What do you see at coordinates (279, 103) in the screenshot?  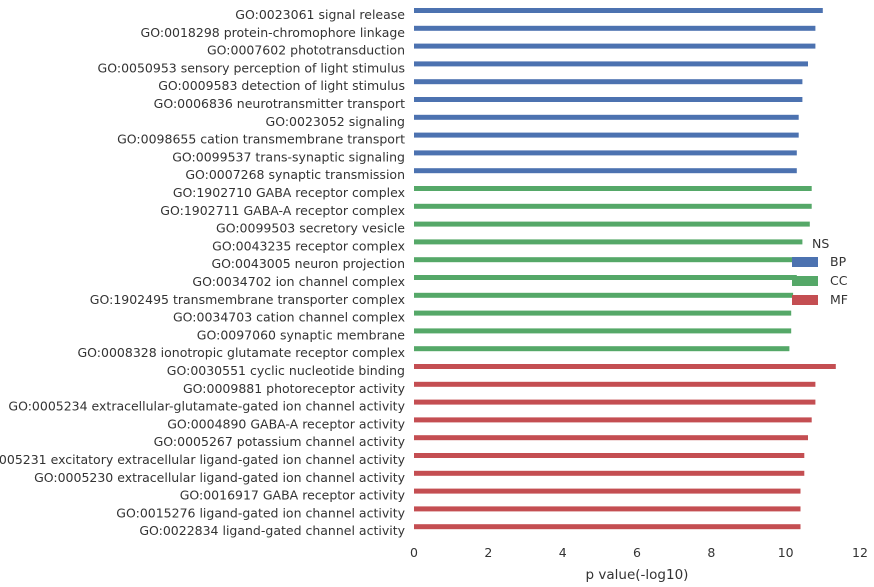 I see `category-label: GO:0006836 neurotransmitter transport` at bounding box center [279, 103].